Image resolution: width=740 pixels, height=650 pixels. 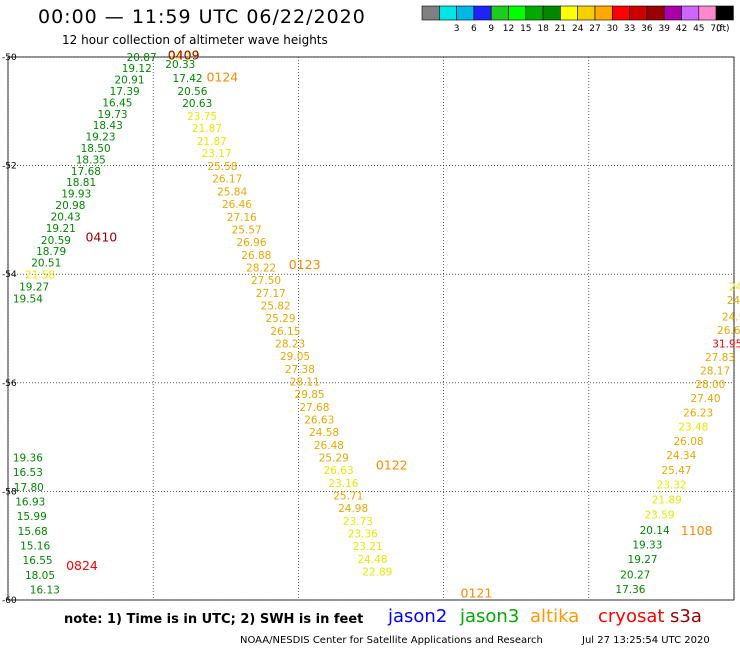 What do you see at coordinates (217, 154) in the screenshot?
I see `swh-value: 23.17` at bounding box center [217, 154].